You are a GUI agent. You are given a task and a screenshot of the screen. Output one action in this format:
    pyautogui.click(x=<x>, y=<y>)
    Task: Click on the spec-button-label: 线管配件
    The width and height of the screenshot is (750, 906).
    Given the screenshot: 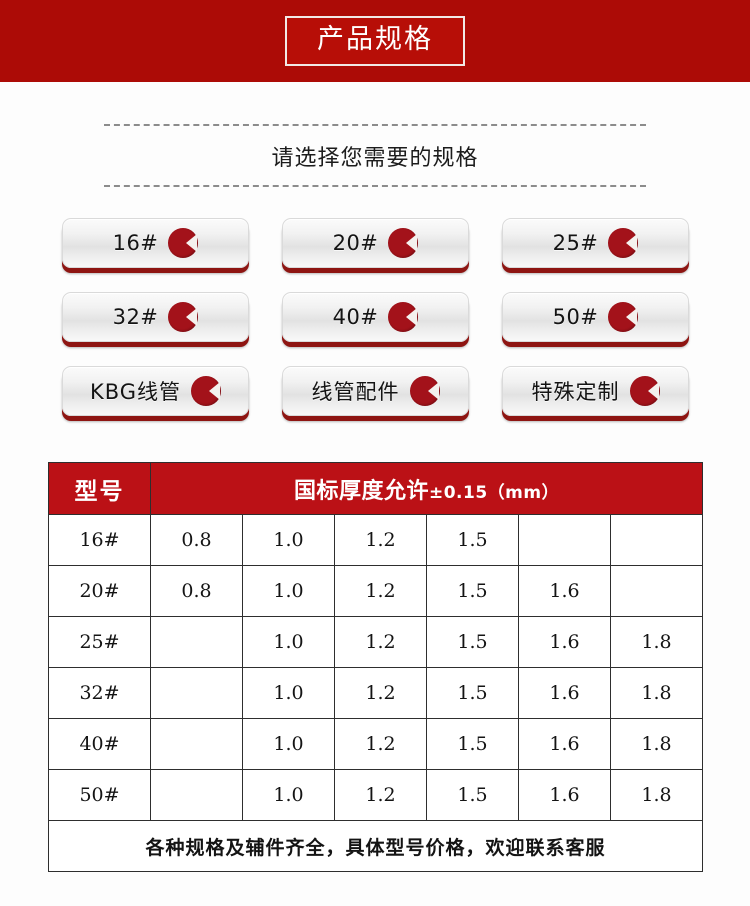 What is the action you would take?
    pyautogui.click(x=355, y=392)
    